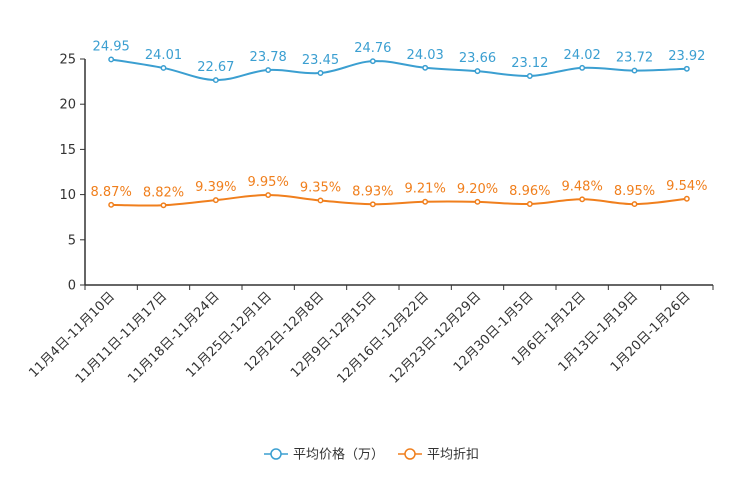  I want to click on data-label: 24.01, so click(163, 55).